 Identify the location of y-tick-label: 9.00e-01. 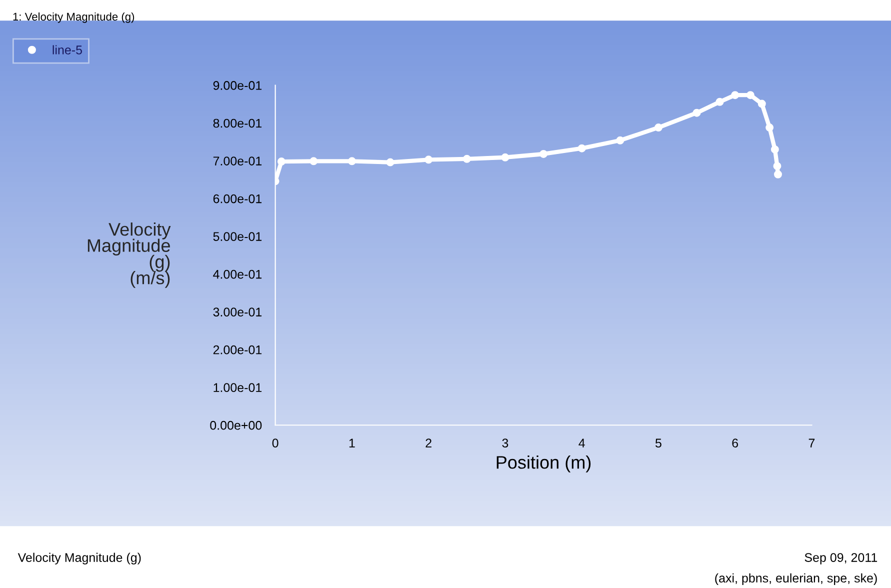
(237, 85).